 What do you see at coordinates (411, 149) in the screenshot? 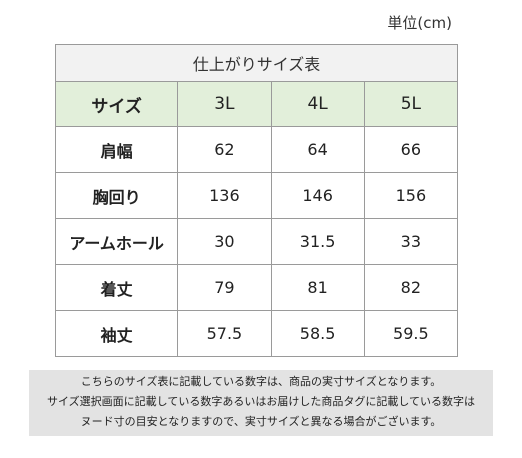
I see `table-cell: 66` at bounding box center [411, 149].